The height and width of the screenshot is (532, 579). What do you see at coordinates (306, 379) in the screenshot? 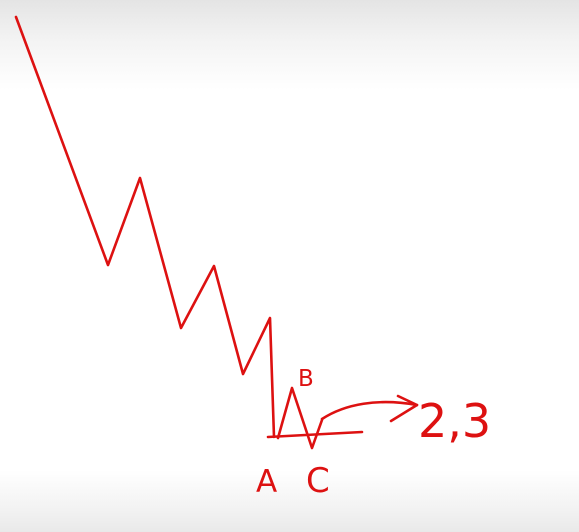
I see `label-b: B` at bounding box center [306, 379].